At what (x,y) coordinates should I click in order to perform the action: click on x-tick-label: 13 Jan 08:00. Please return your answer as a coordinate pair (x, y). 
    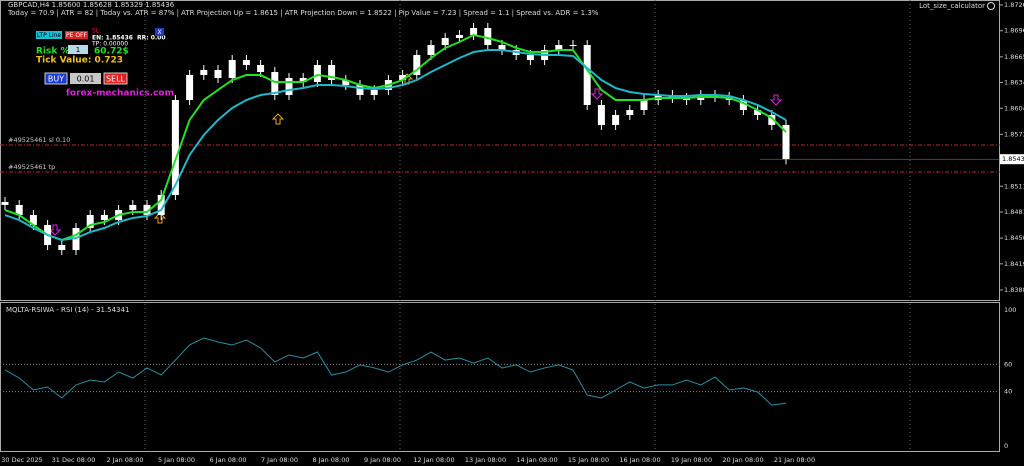
    Looking at the image, I should click on (485, 460).